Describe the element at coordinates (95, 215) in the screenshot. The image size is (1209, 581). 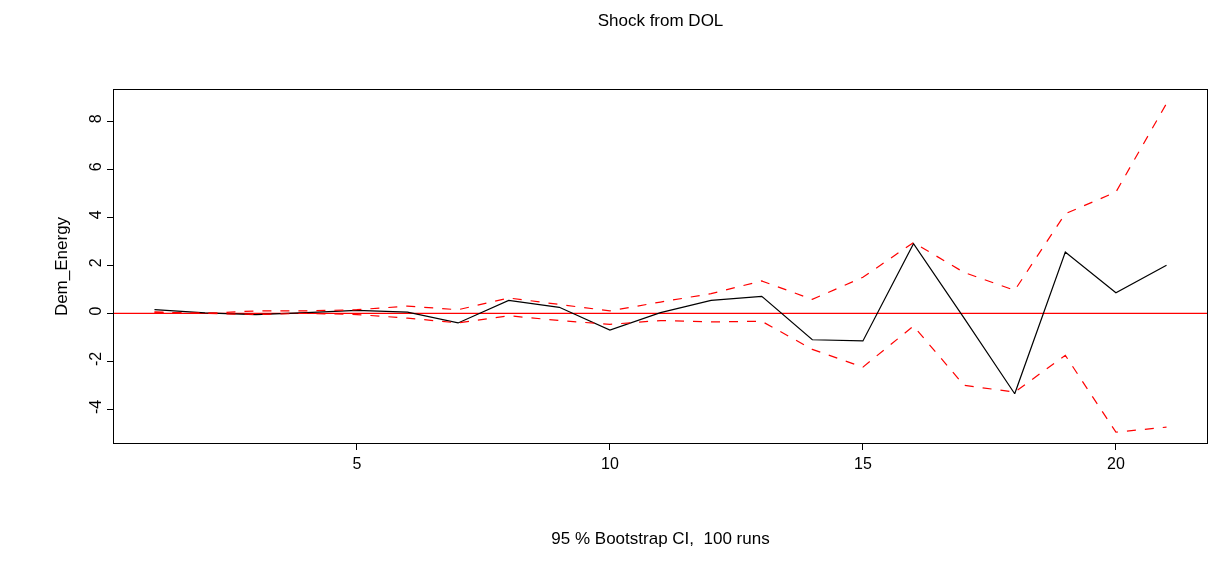
I see `y-tick-label: 4` at that location.